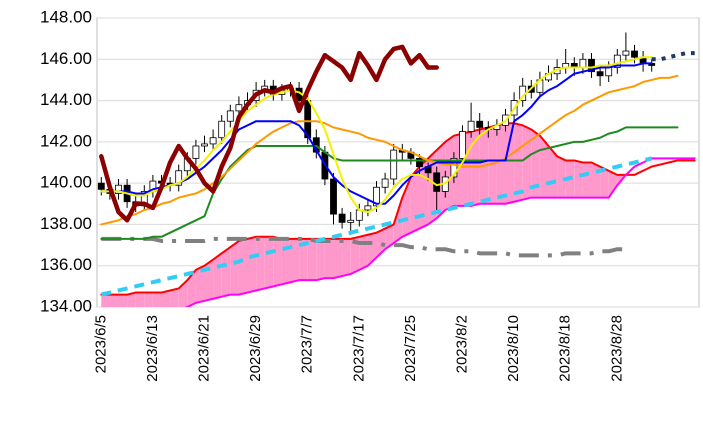  Describe the element at coordinates (66, 182) in the screenshot. I see `y-tick-label: 140.00` at that location.